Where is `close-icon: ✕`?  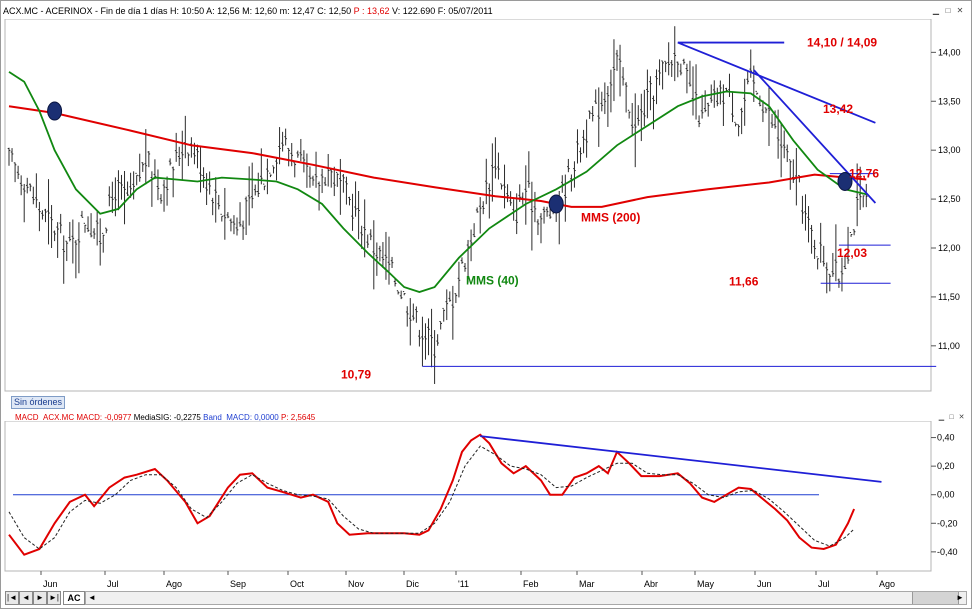 close-icon: ✕ is located at coordinates (960, 10).